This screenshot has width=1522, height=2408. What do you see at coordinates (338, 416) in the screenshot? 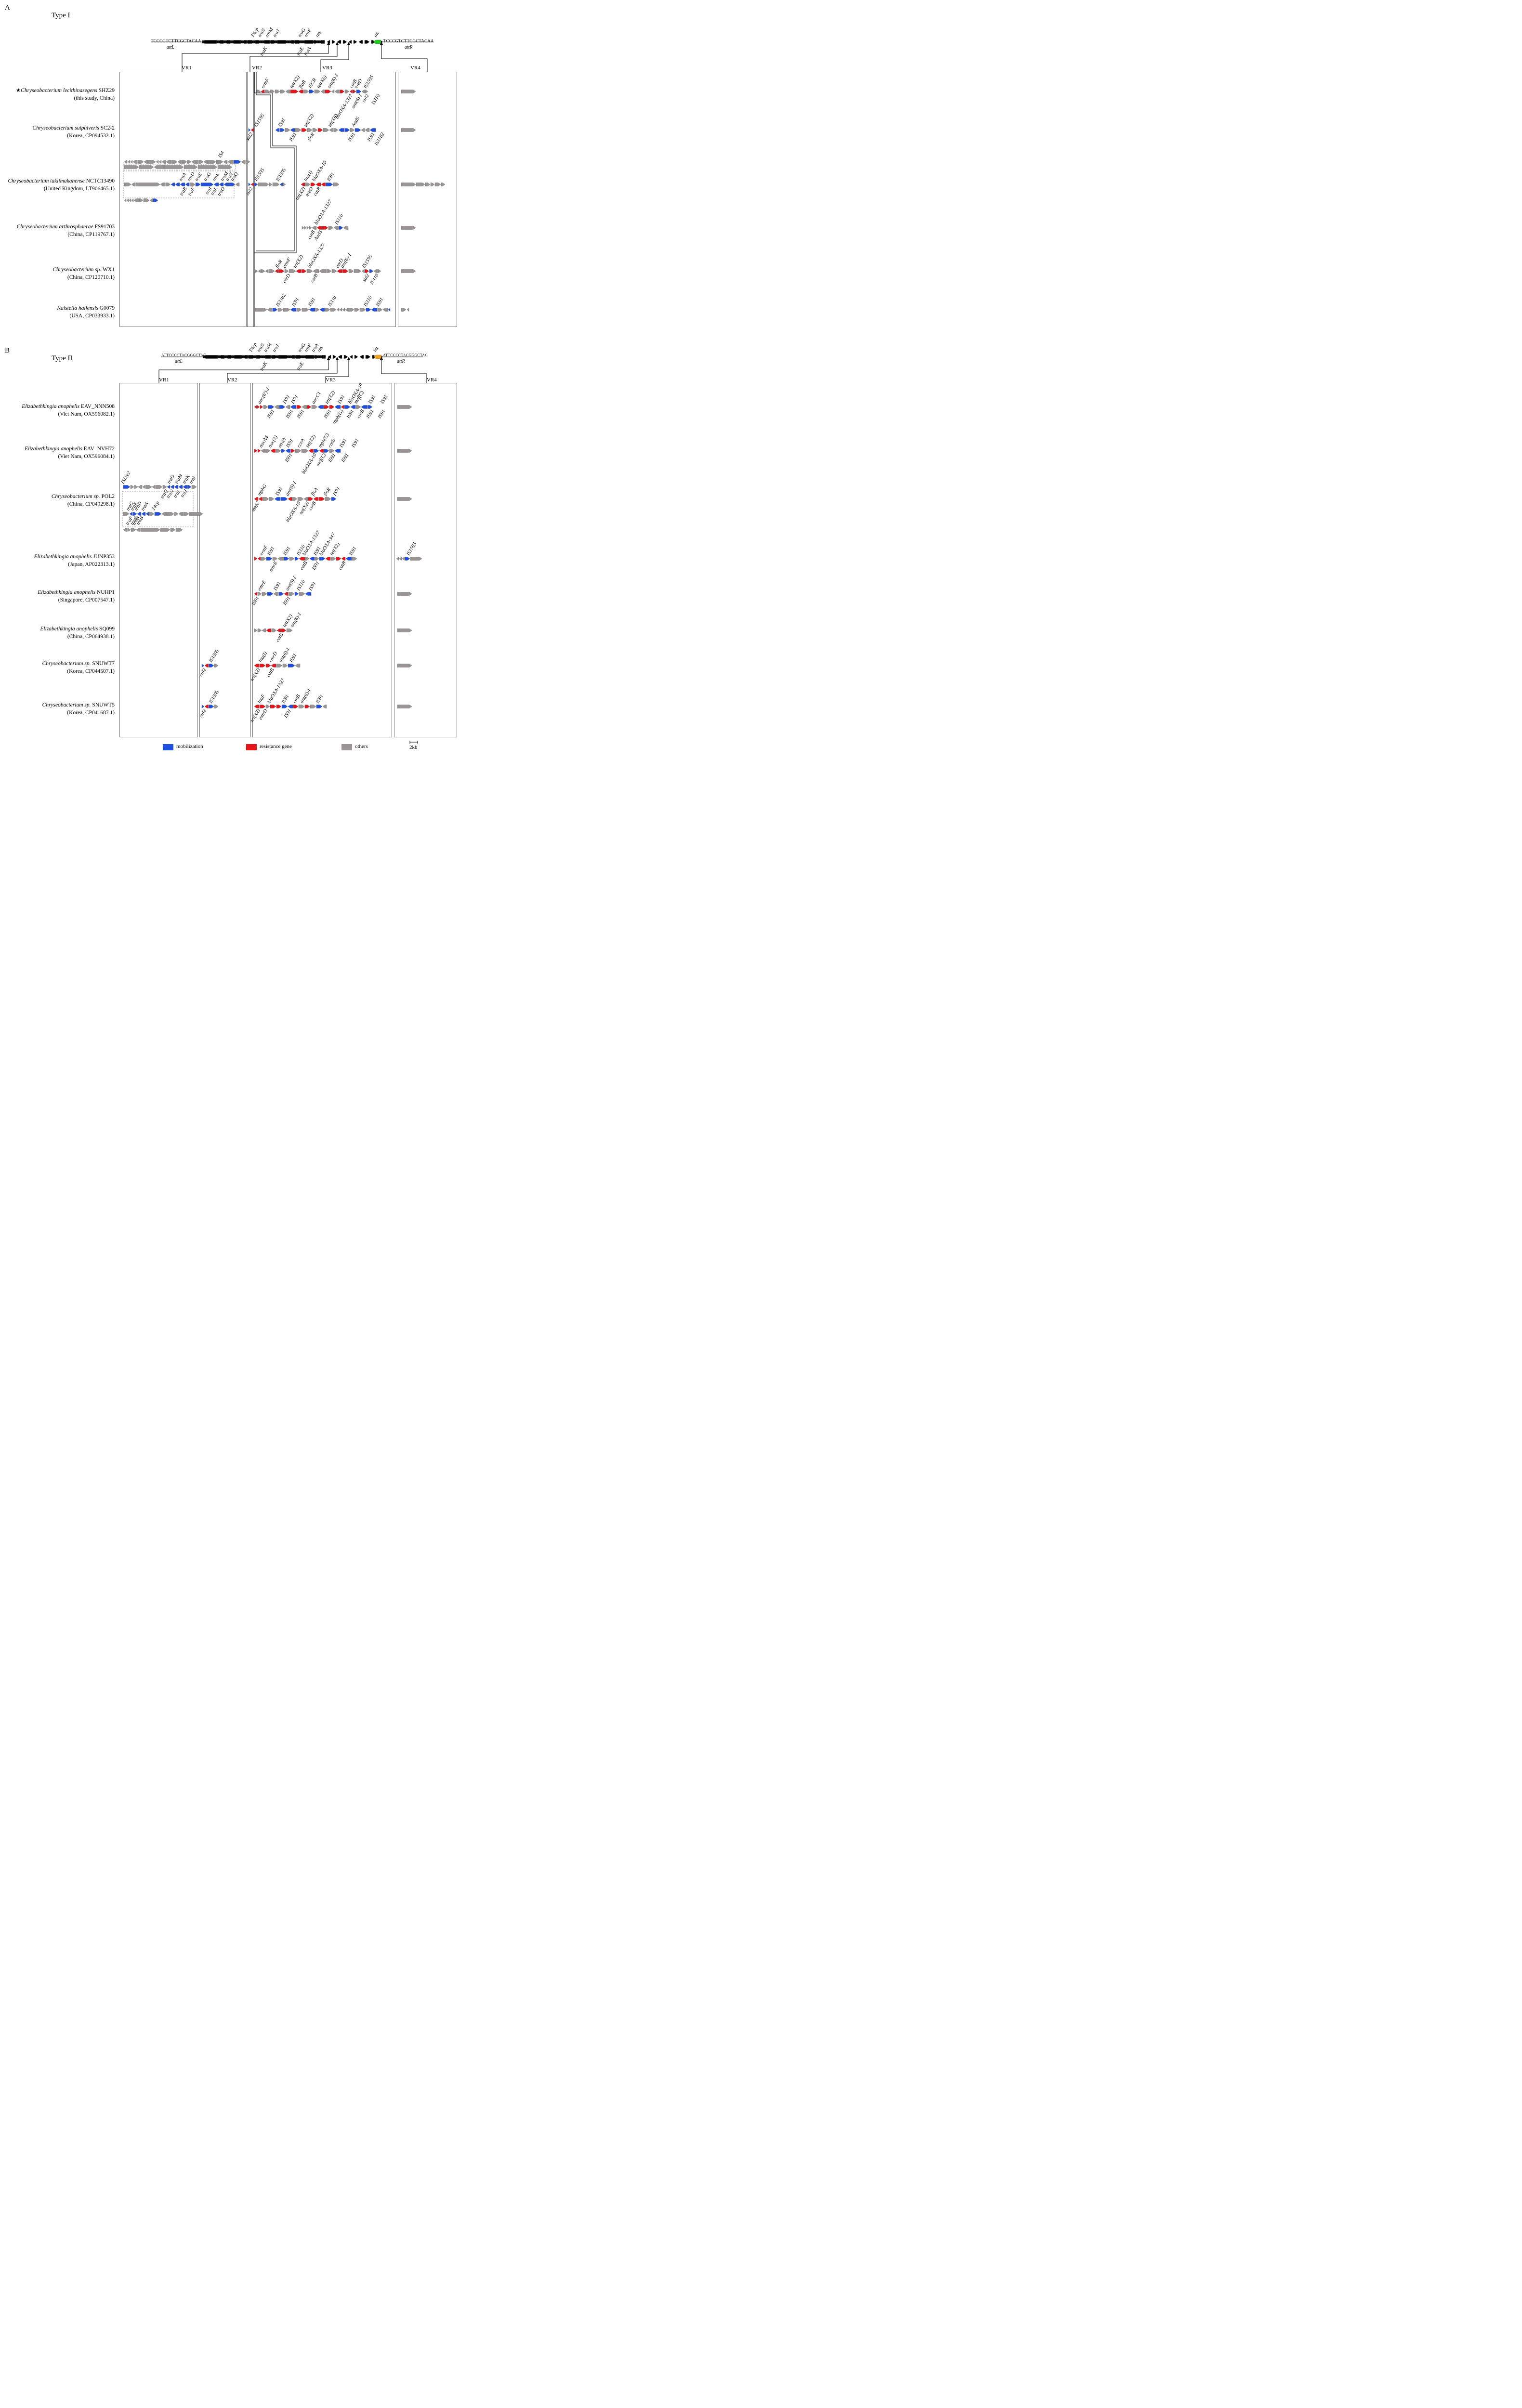
I see `gene-label: mph(G)` at bounding box center [338, 416].